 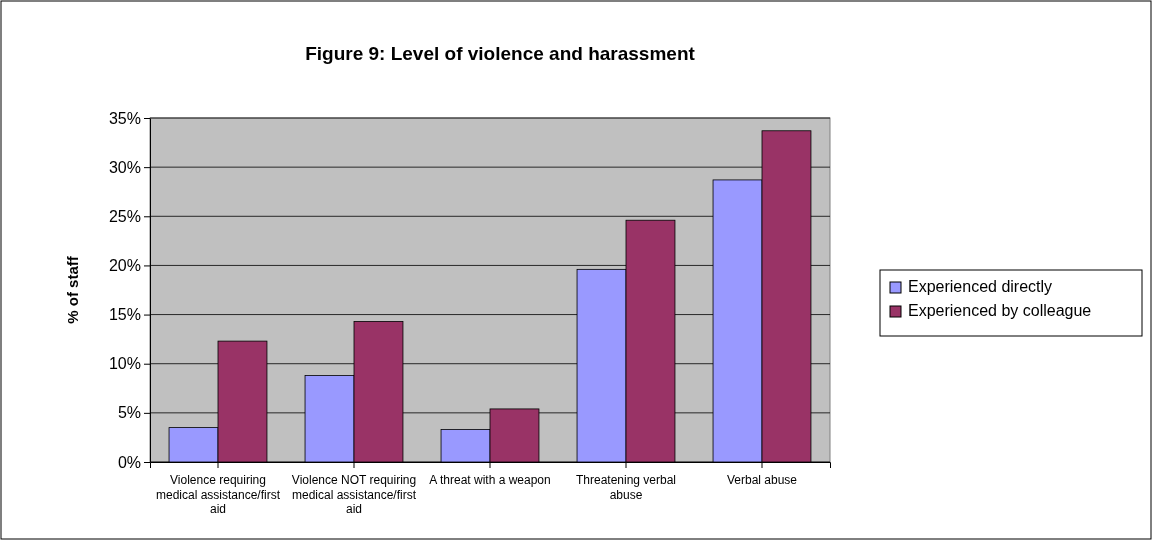 I want to click on legend-label: Experienced by colleague, so click(x=1000, y=310).